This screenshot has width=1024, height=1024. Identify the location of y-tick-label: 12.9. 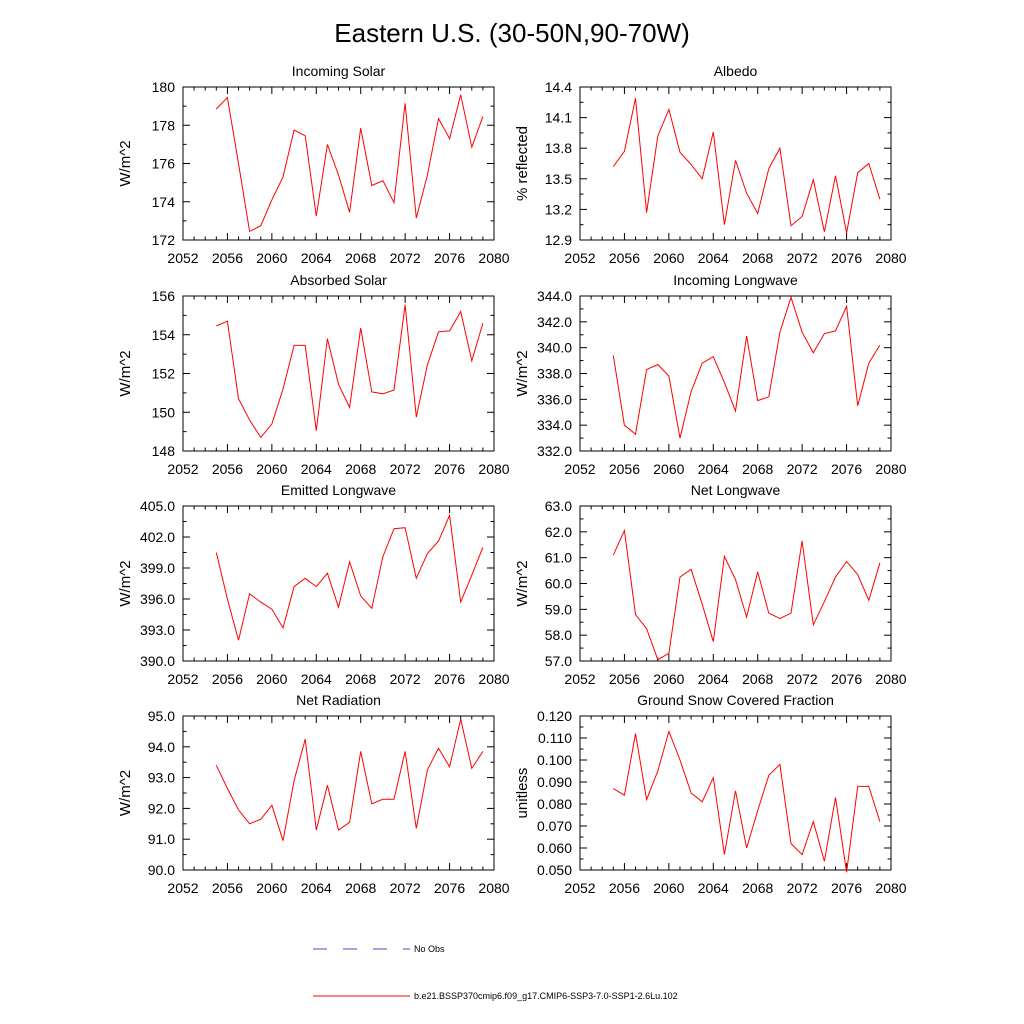
(558, 240).